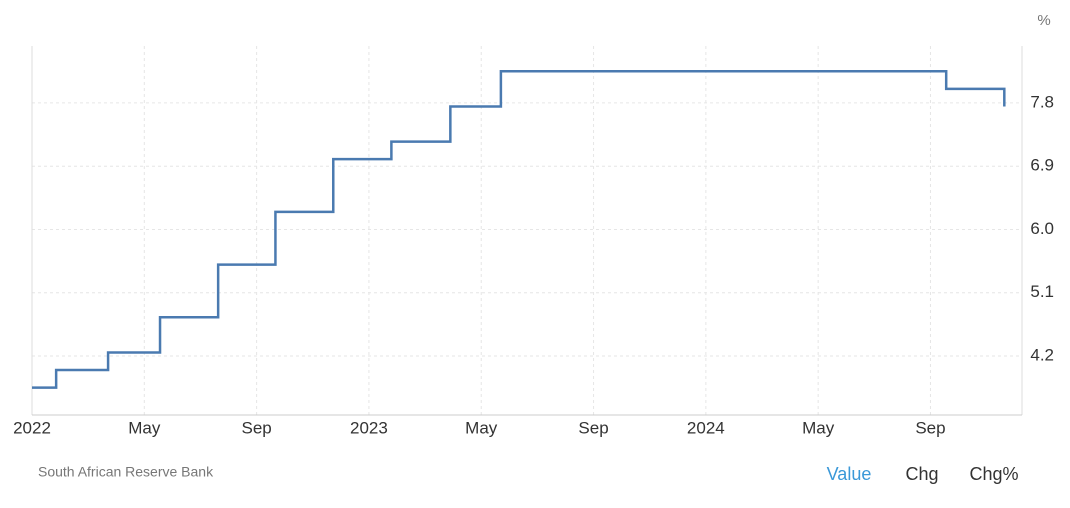 This screenshot has height=508, width=1070. What do you see at coordinates (993, 474) in the screenshot?
I see `tab-button: Chg%` at bounding box center [993, 474].